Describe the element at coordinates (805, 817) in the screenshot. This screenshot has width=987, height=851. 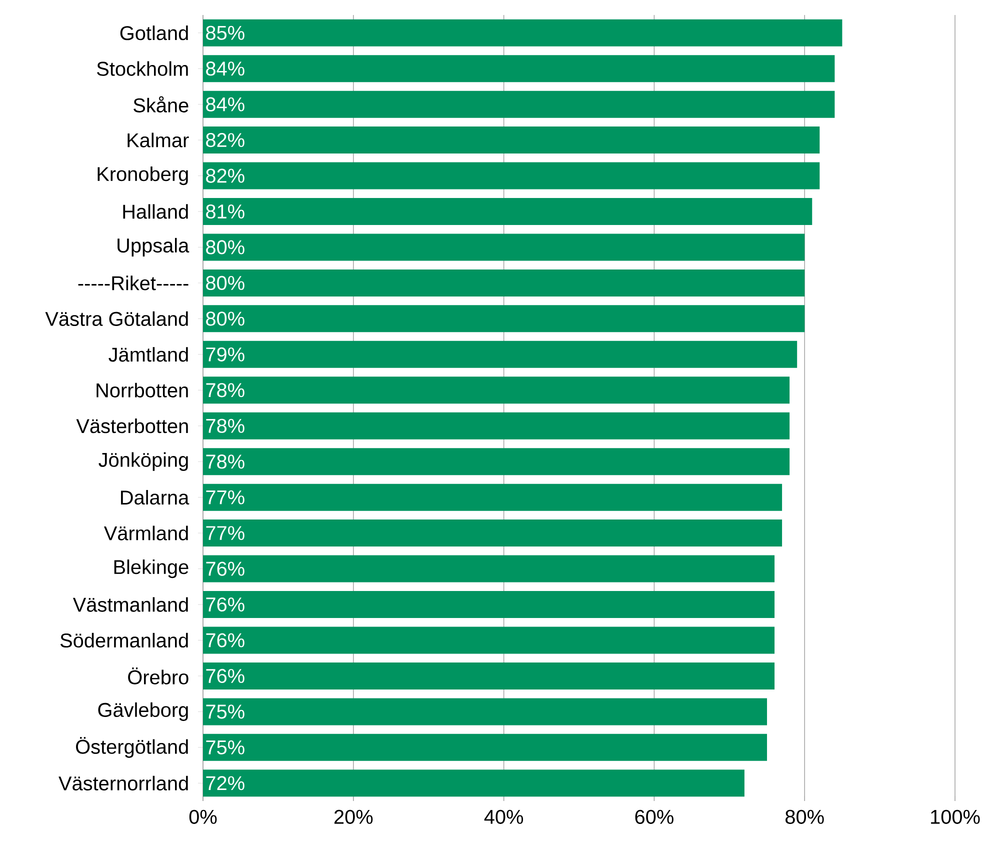
I see `x-tick-label: 80%` at that location.